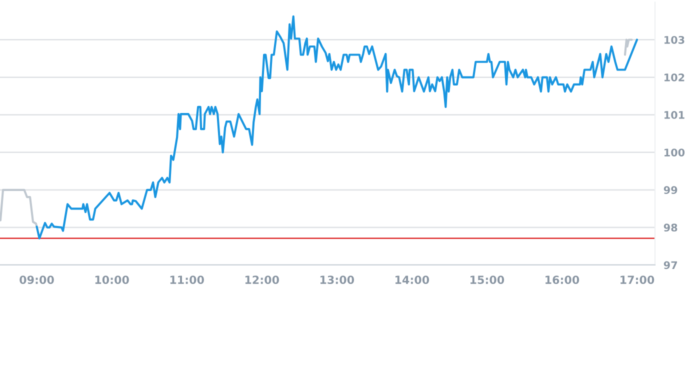  What do you see at coordinates (19, 208) in the screenshot?
I see `line-series` at bounding box center [19, 208].